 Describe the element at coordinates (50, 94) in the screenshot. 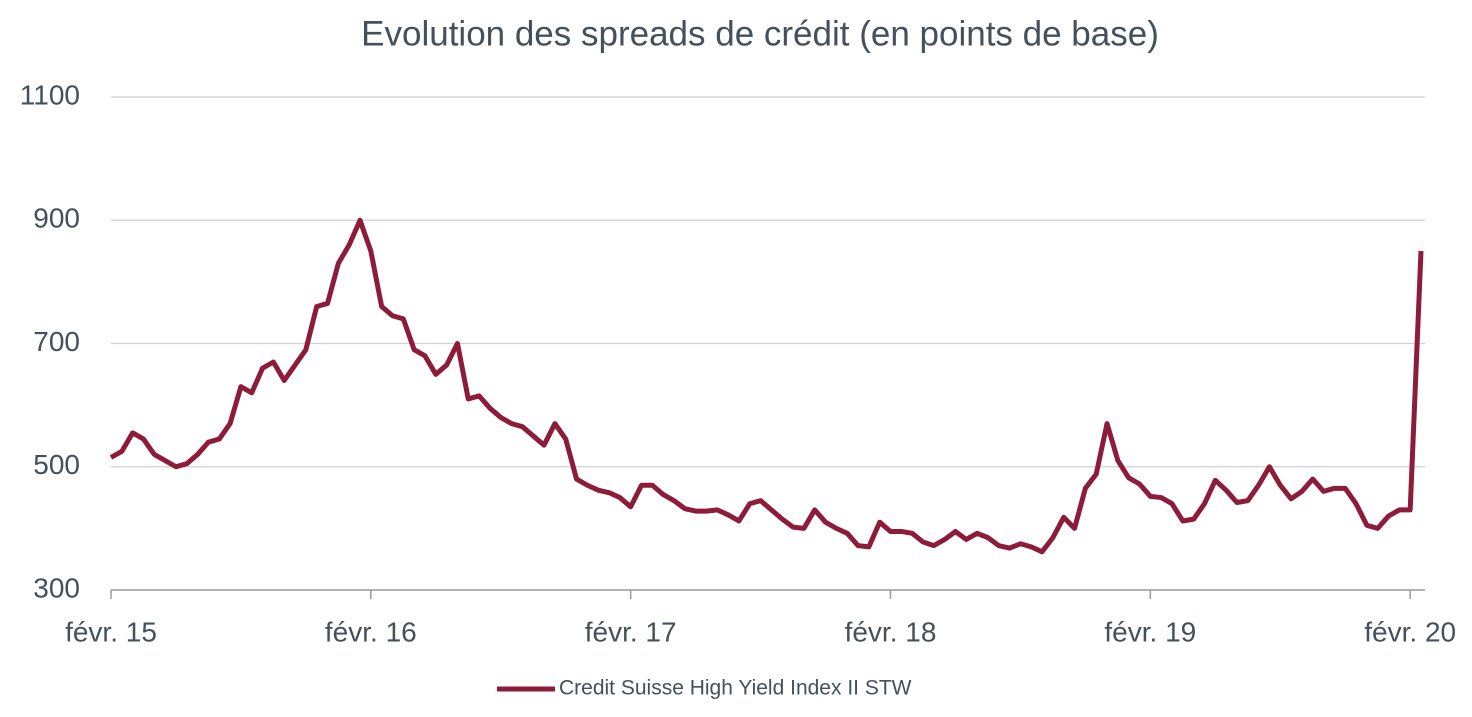

I see `y-tick-label: 1100` at that location.